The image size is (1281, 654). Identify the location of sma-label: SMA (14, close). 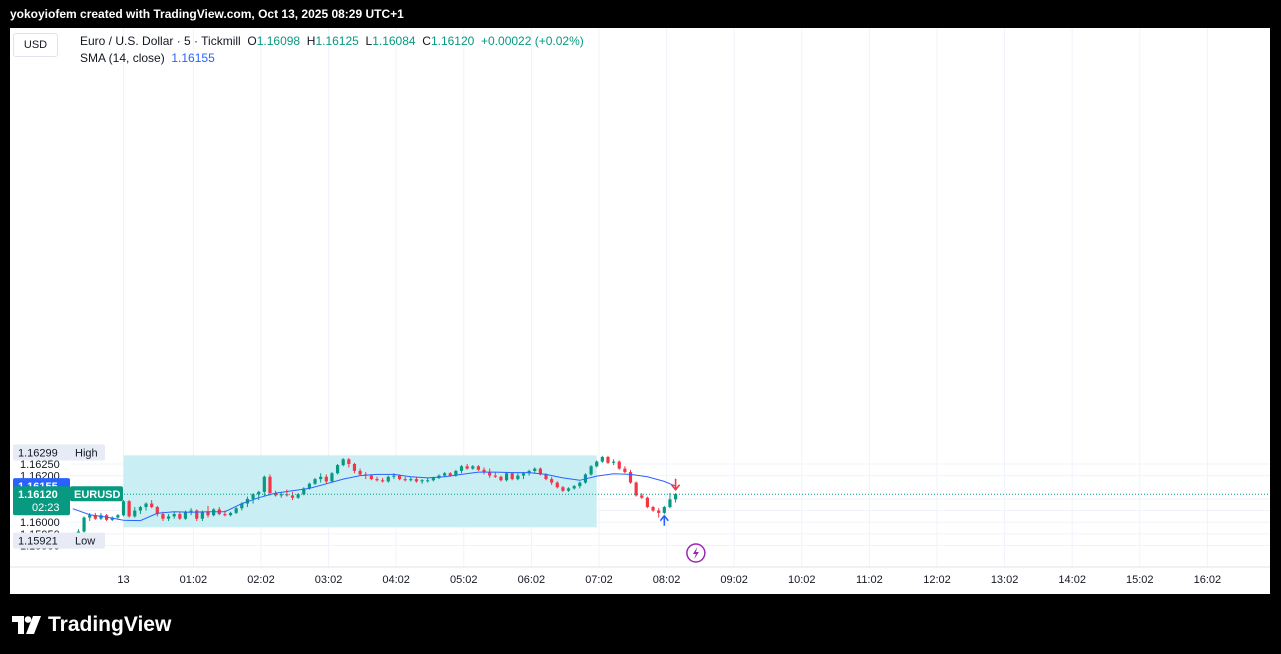
(122, 58).